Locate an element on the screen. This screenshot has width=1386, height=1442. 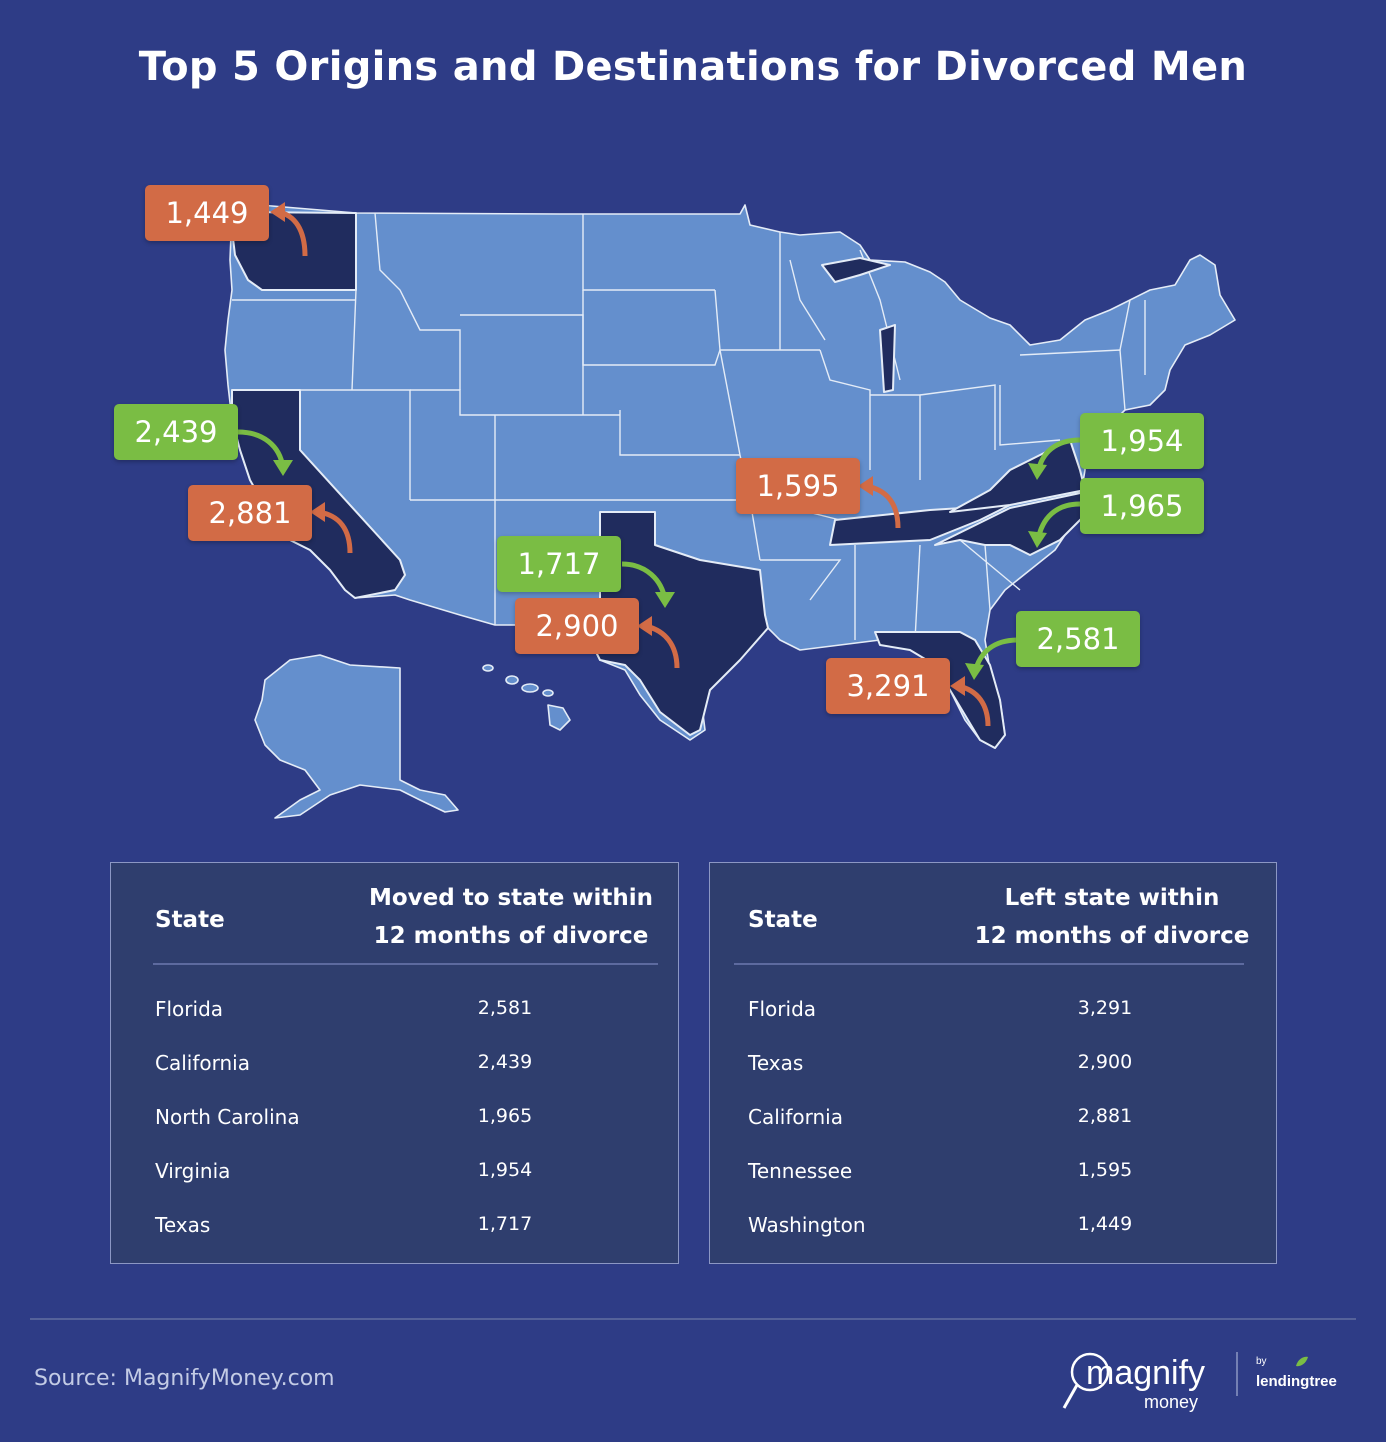
table-row: Tennessee 1,595 is located at coordinates (940, 1171).